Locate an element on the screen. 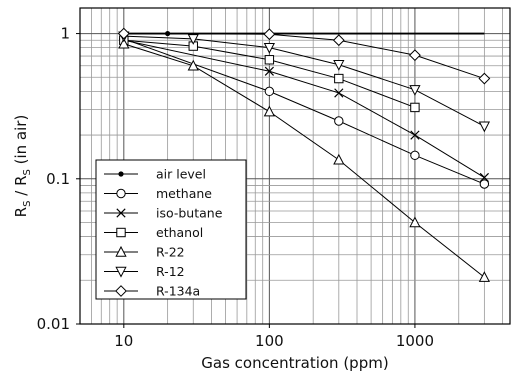  legend-marker-methane is located at coordinates (121, 193).